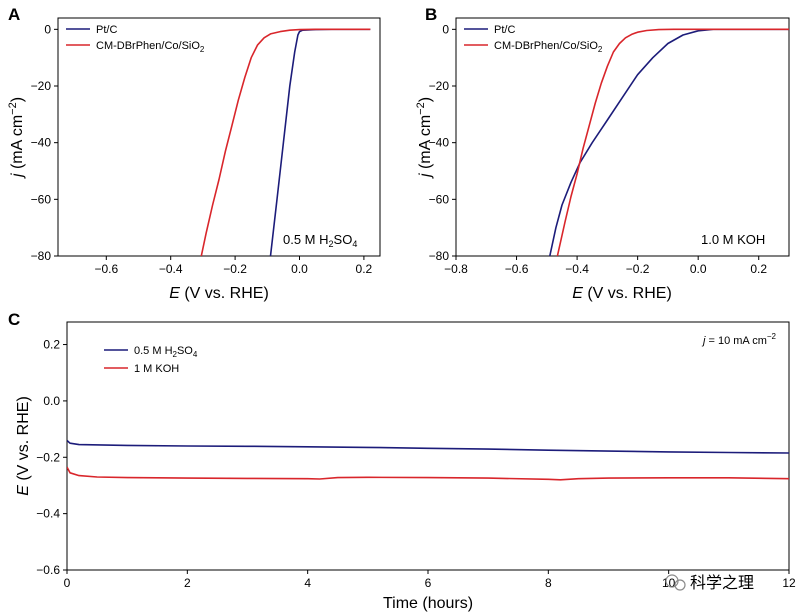  Describe the element at coordinates (428, 583) in the screenshot. I see `panel-c-x-tick-label: 6` at that location.